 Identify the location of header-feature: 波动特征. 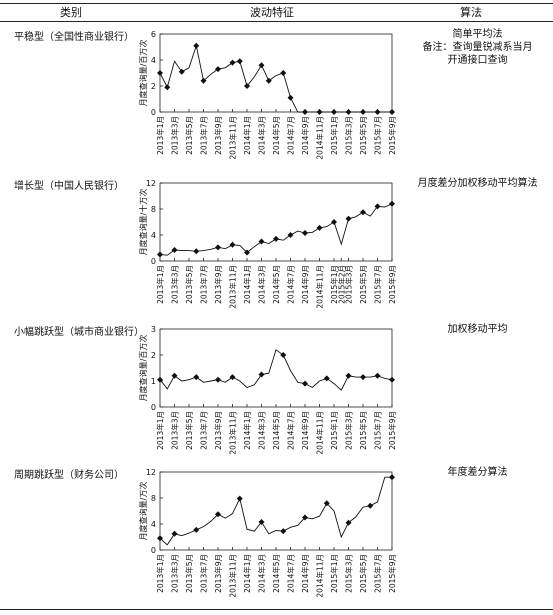
(272, 12).